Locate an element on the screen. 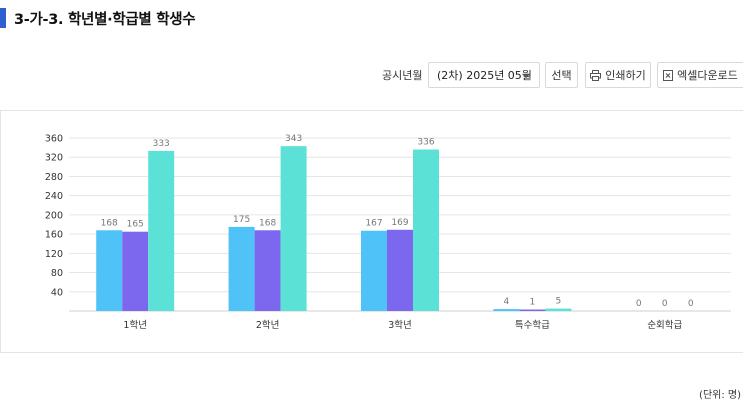 The height and width of the screenshot is (407, 743). period-select: (2차) 2025년 05월 is located at coordinates (484, 75).